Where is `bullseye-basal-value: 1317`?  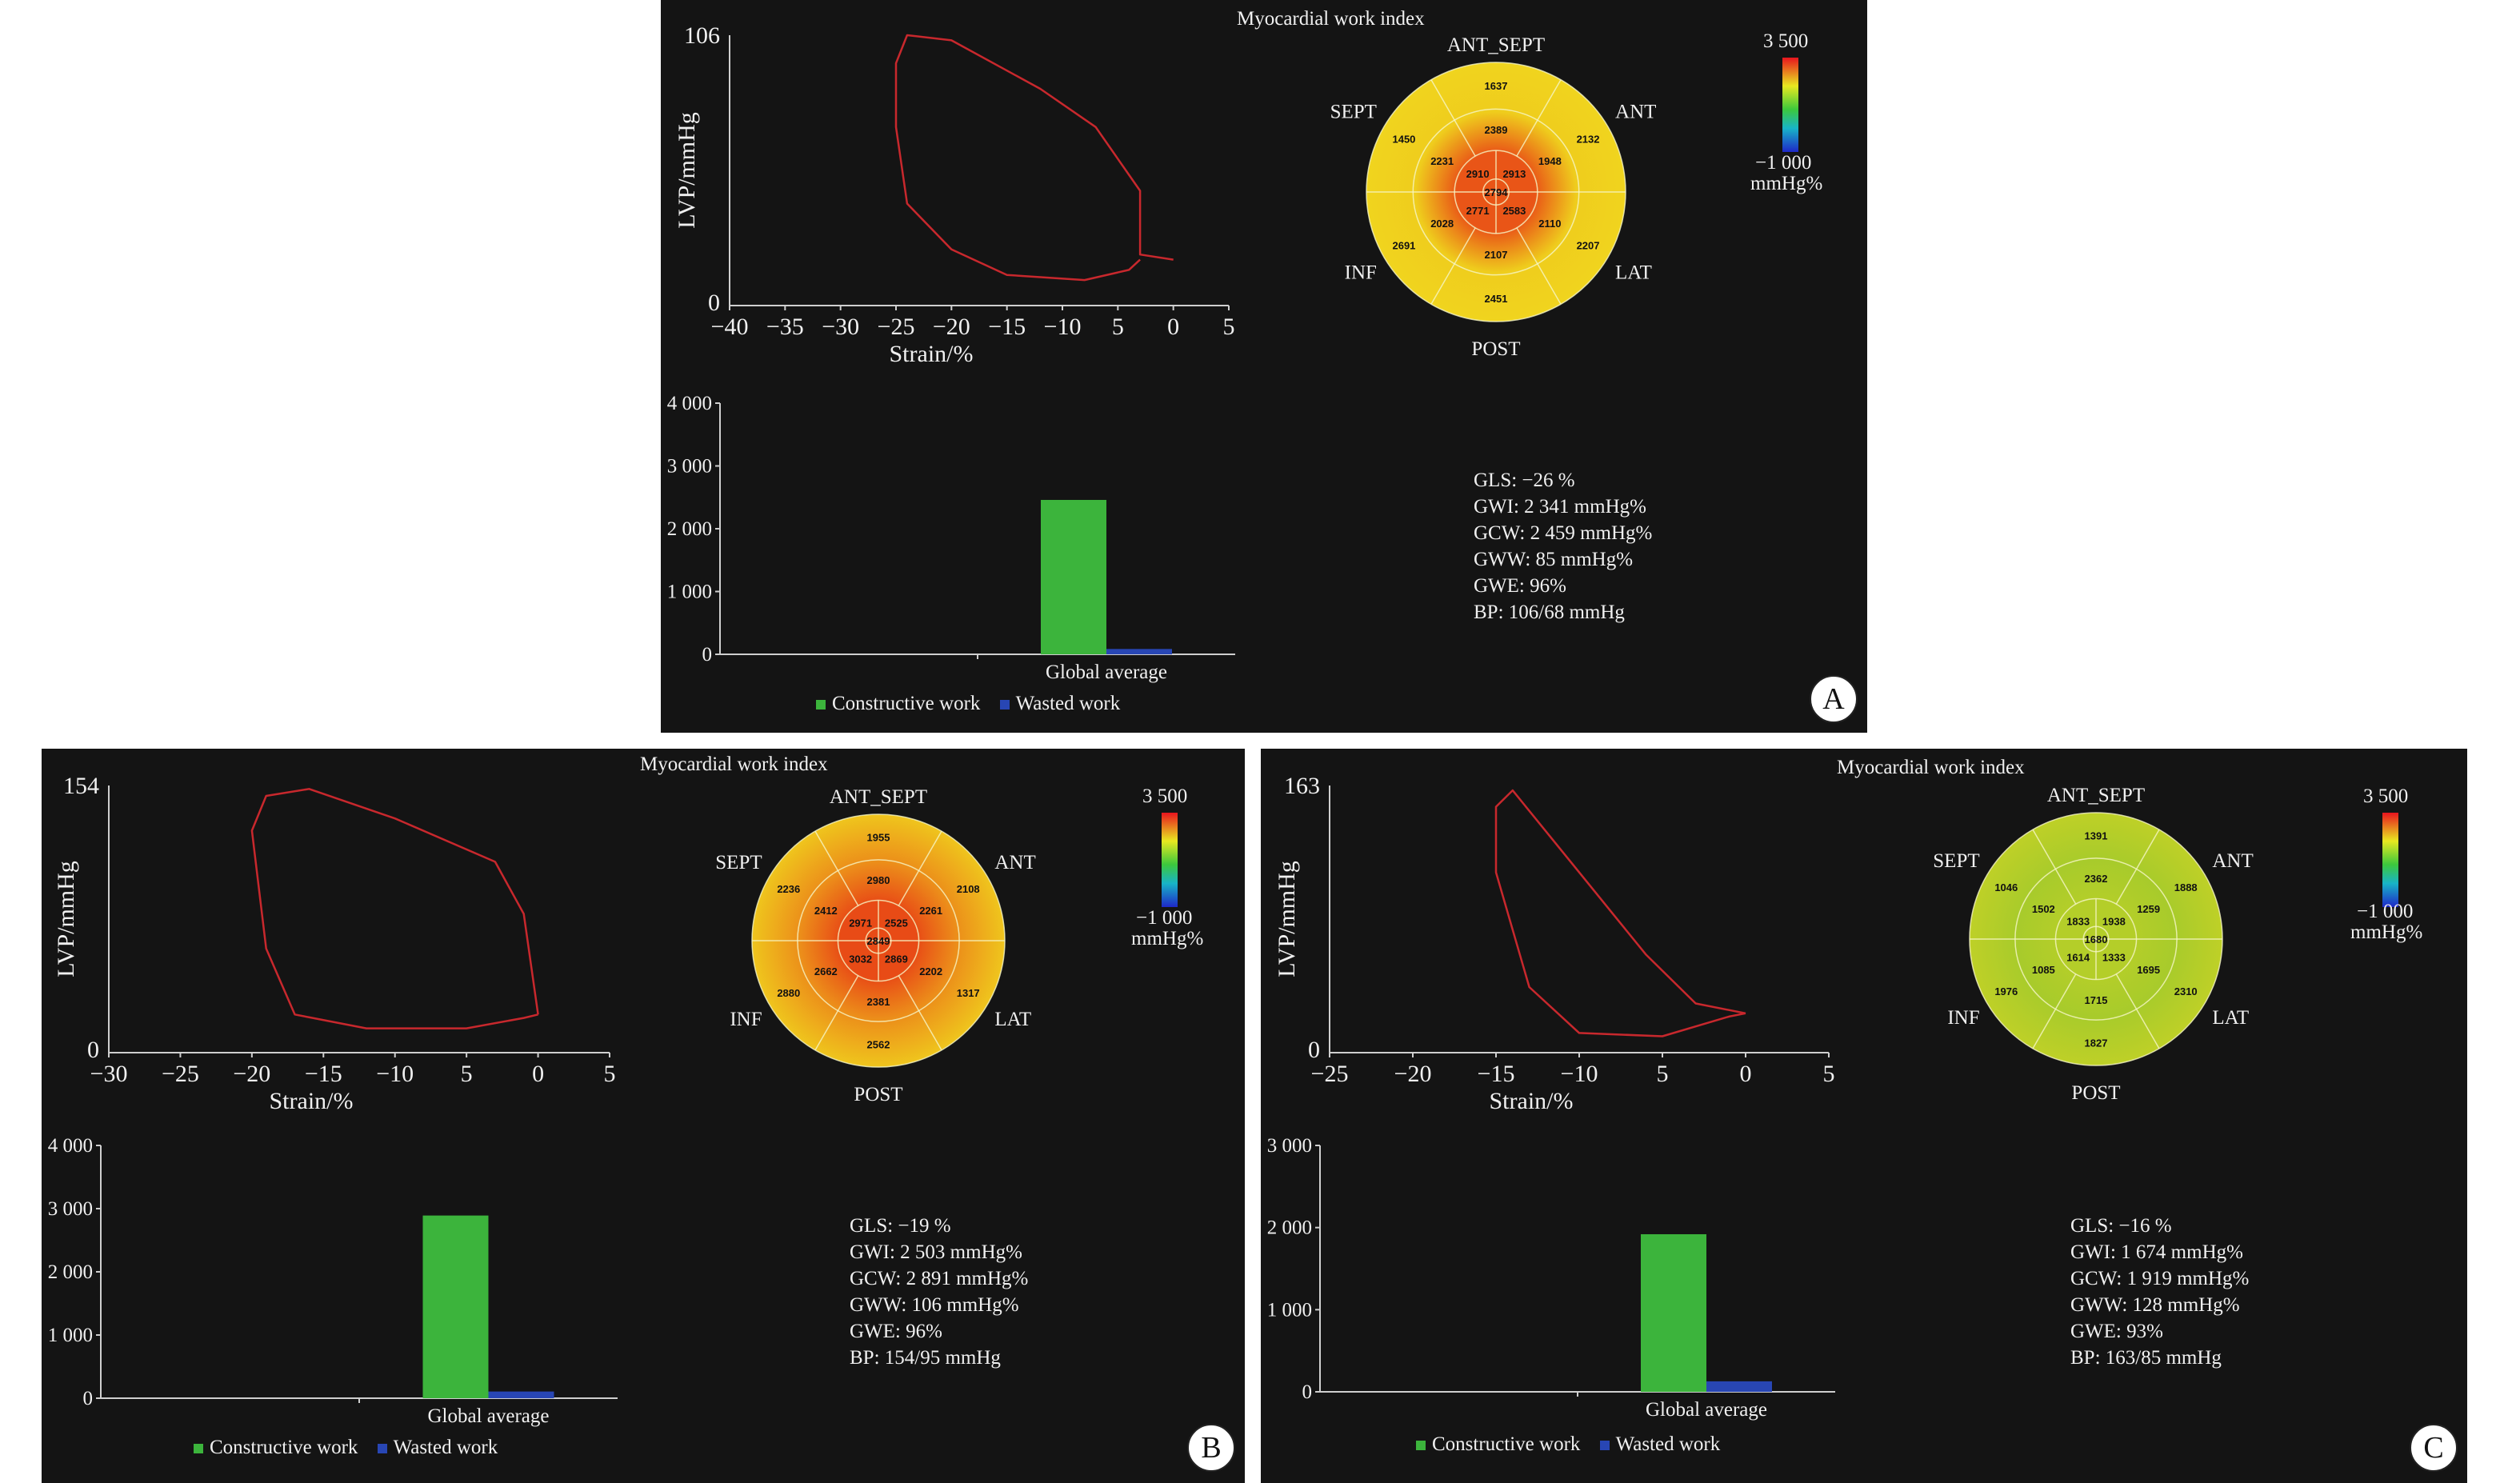
bullseye-basal-value: 1317 is located at coordinates (968, 993).